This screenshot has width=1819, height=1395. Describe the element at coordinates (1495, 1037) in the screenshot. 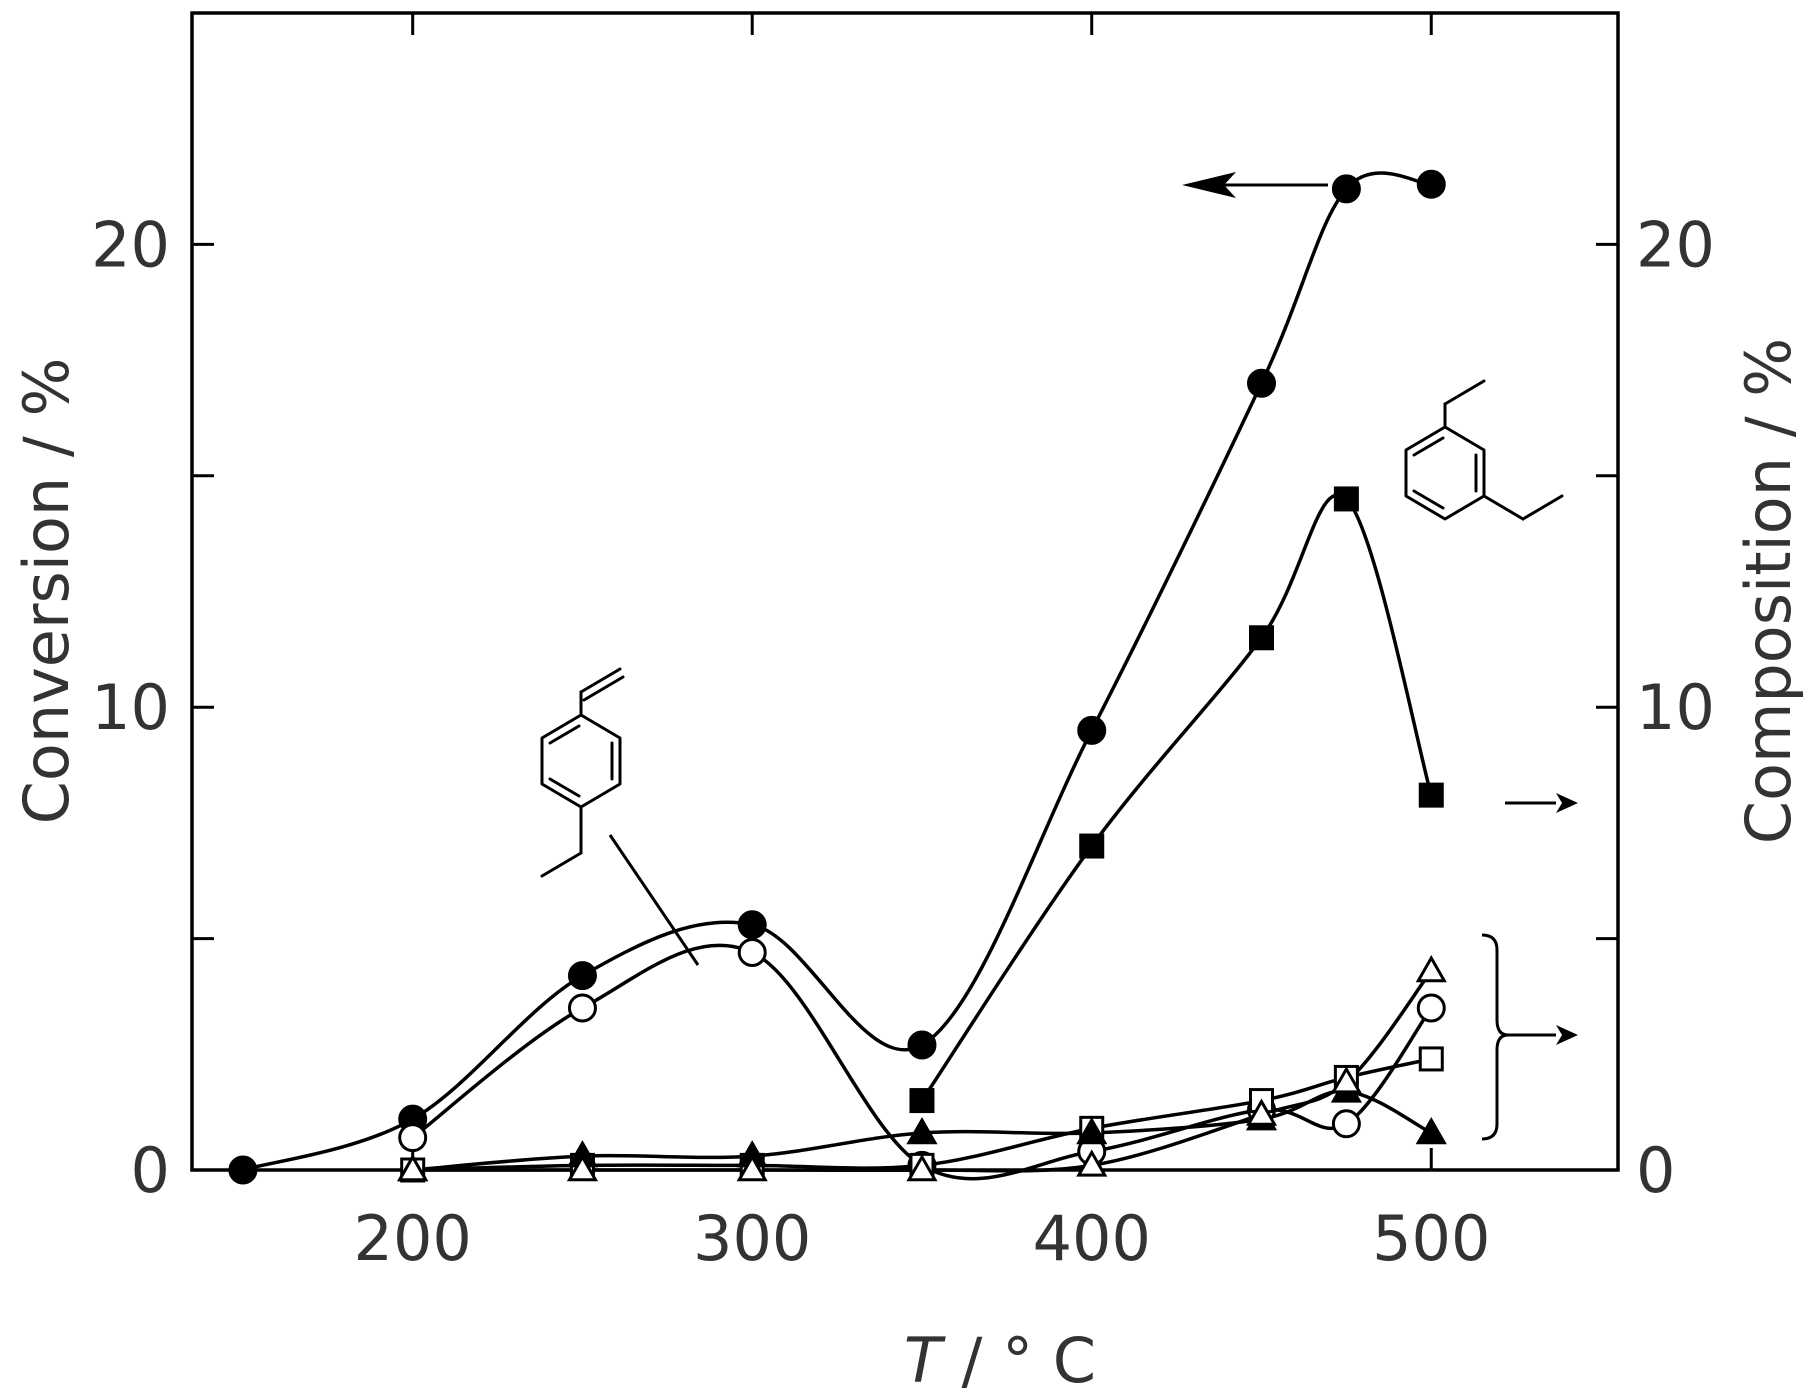

I see `bracket` at that location.